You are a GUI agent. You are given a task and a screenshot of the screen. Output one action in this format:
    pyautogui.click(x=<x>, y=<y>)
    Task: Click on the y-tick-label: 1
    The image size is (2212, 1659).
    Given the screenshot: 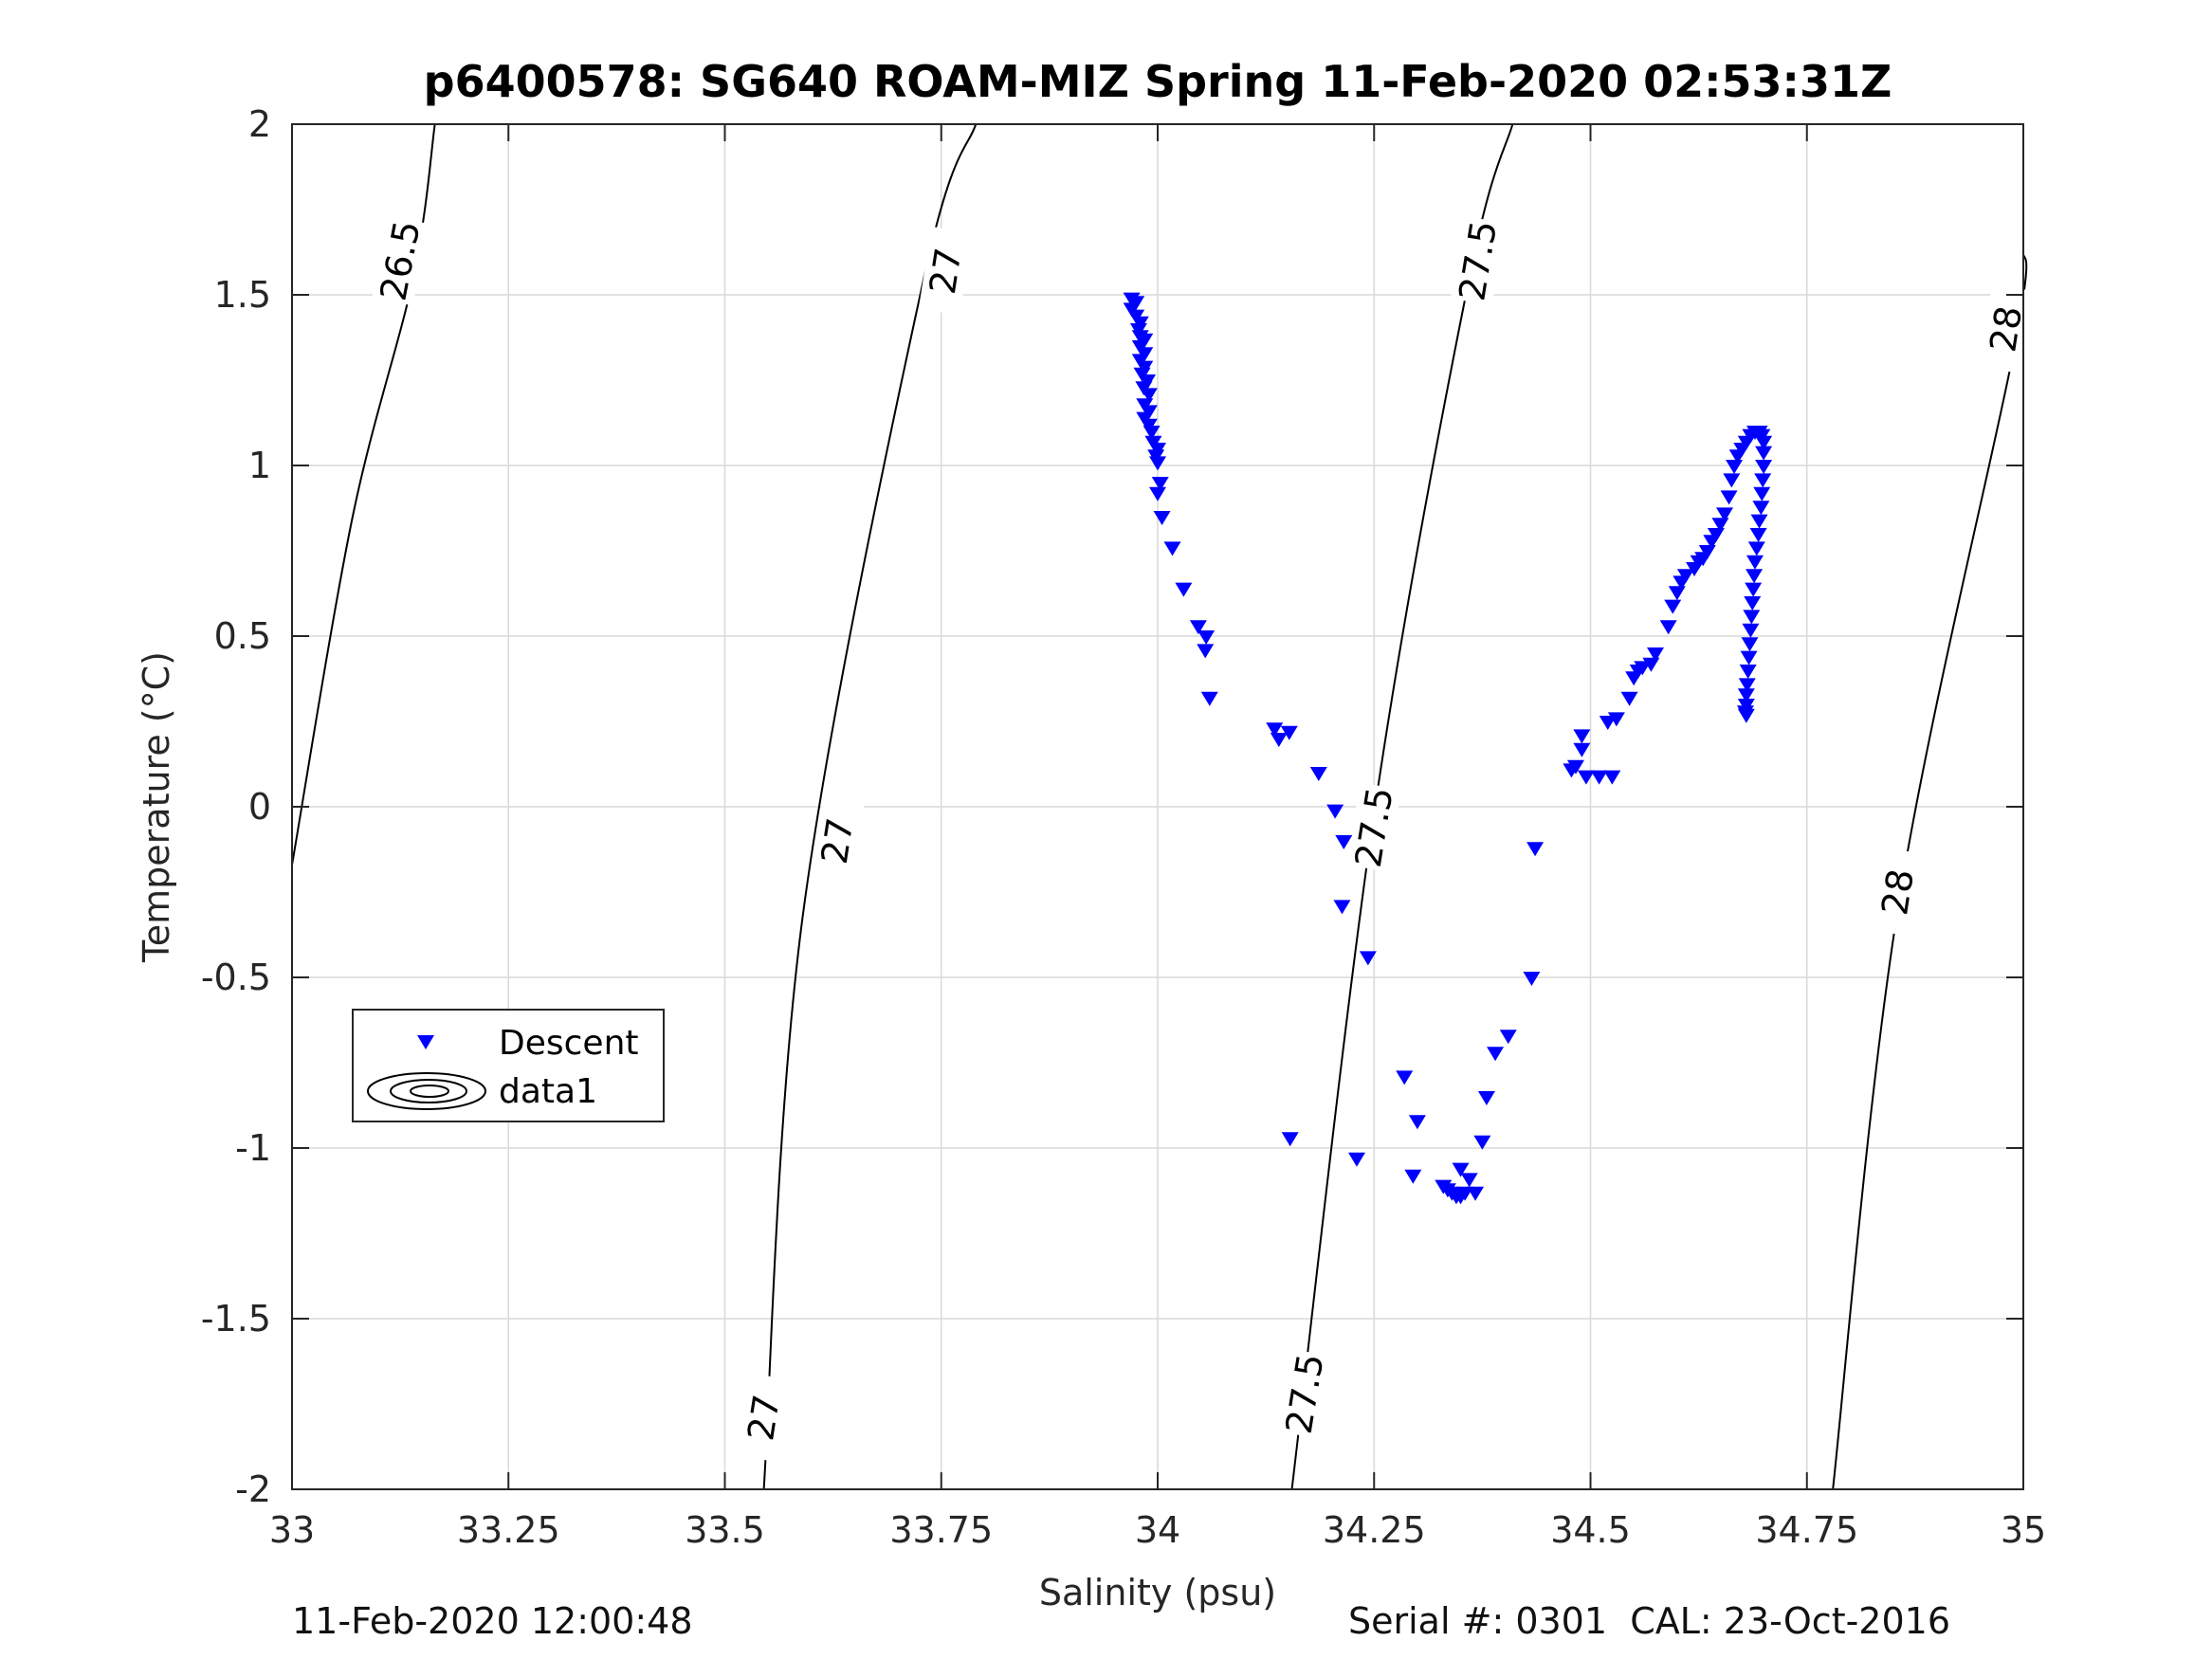 What is the action you would take?
    pyautogui.click(x=259, y=465)
    